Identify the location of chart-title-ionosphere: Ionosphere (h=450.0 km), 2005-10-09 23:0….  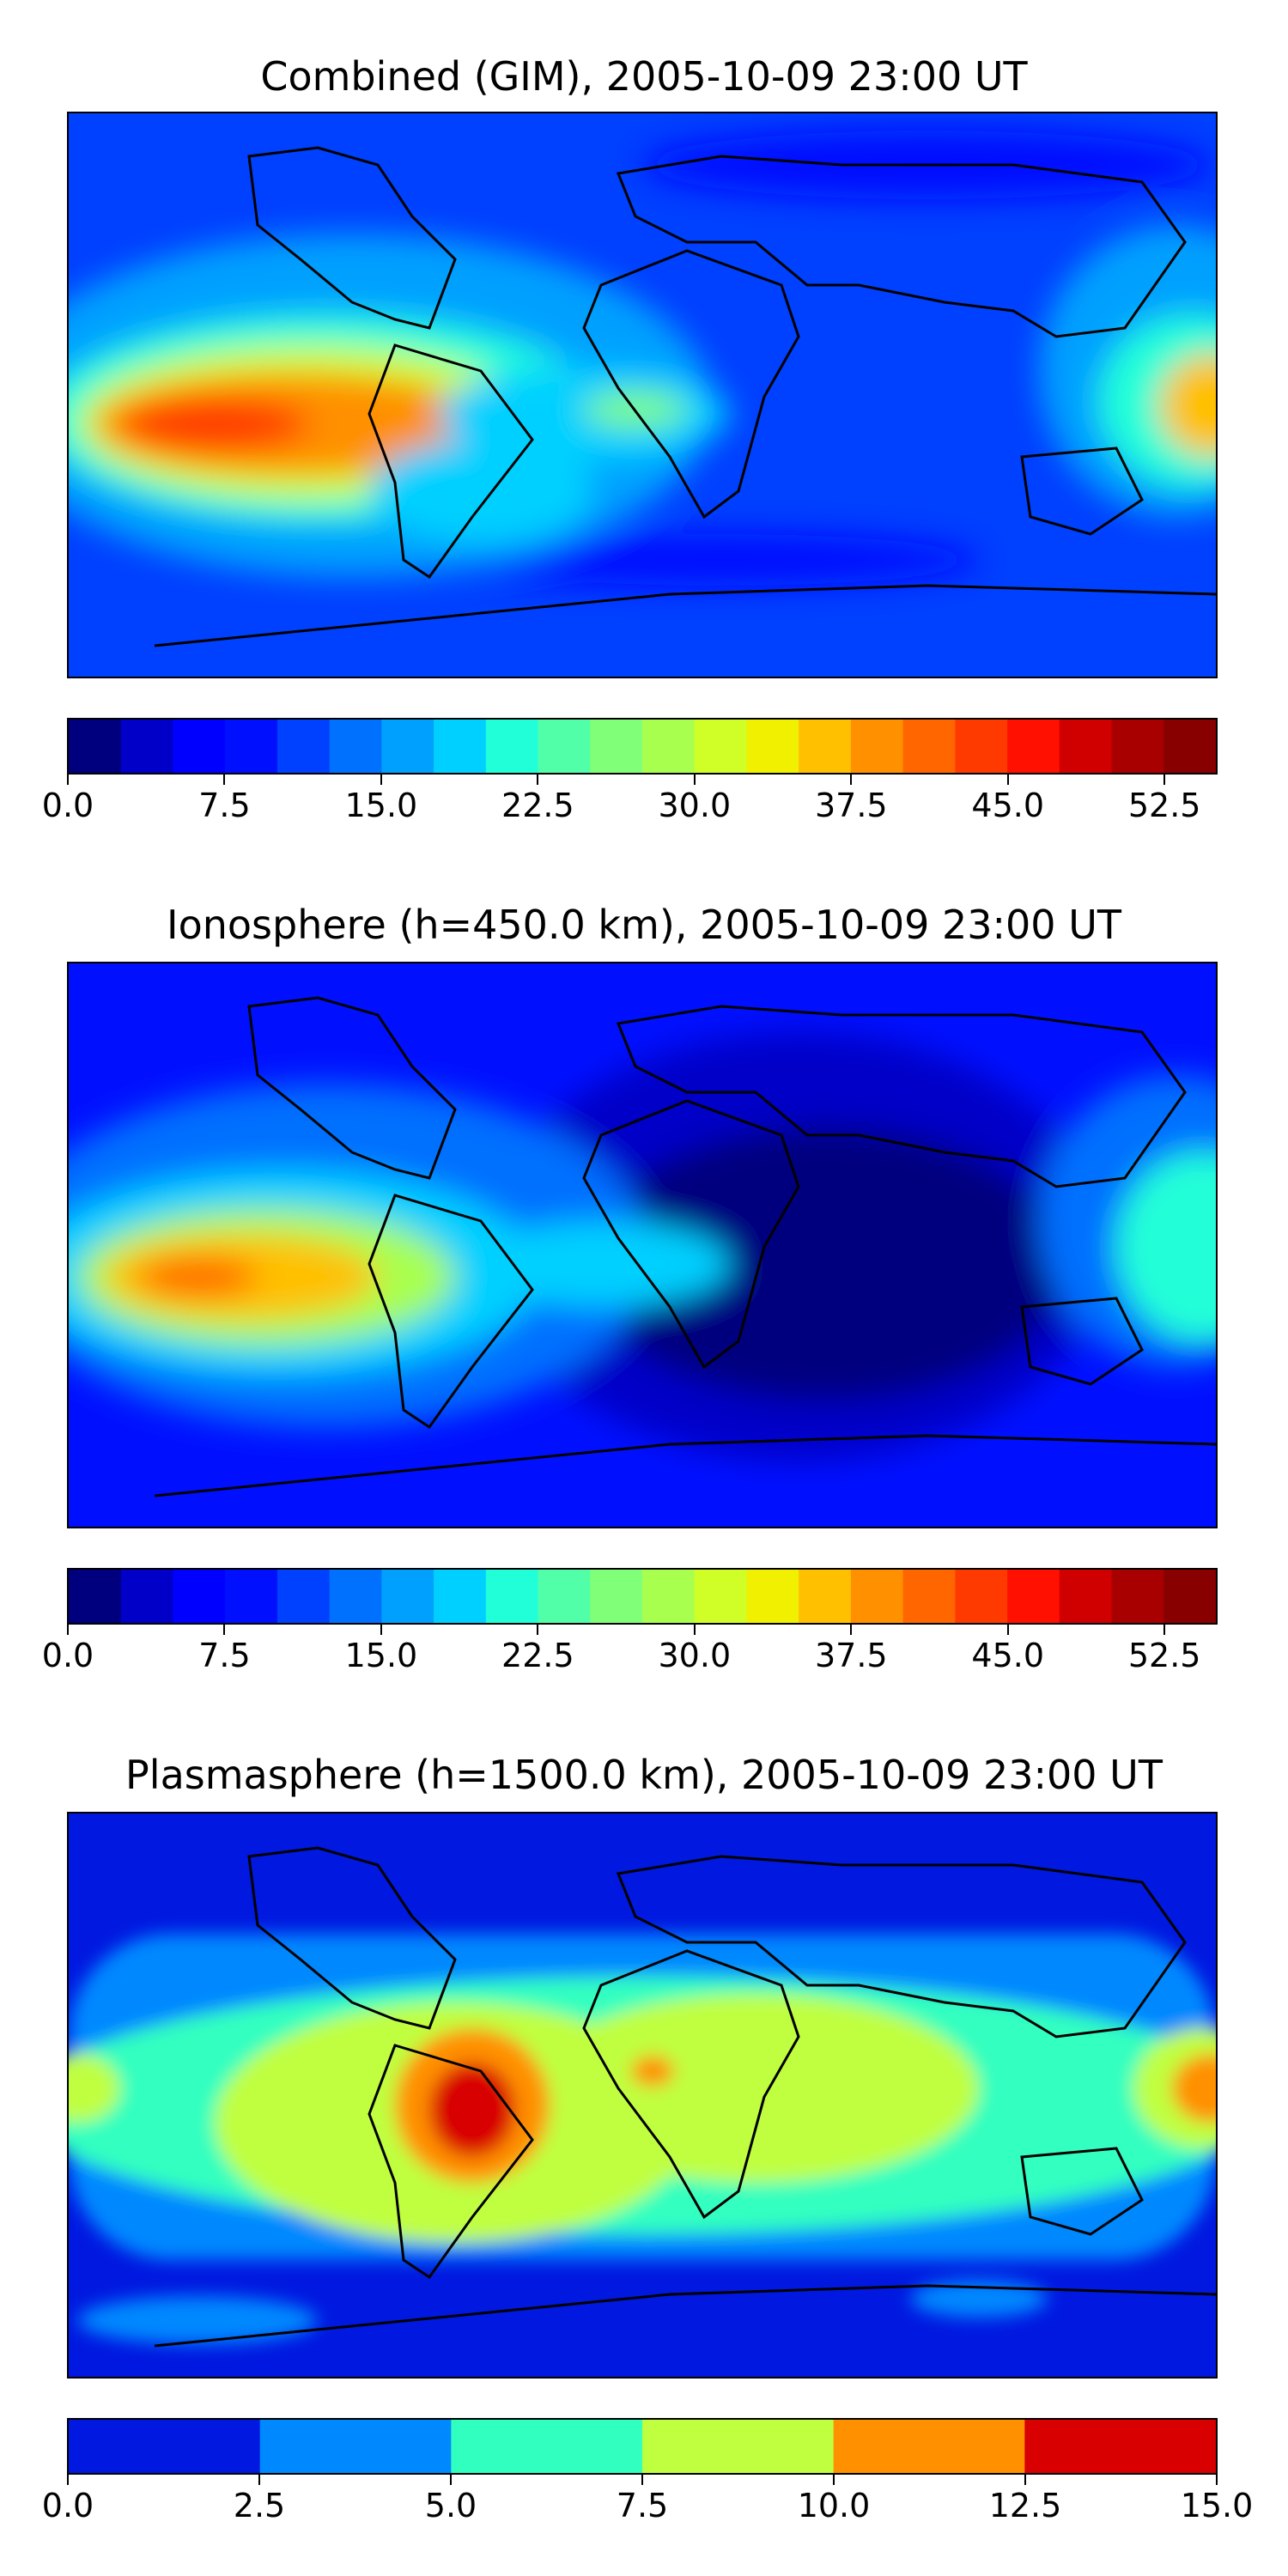
(644, 925).